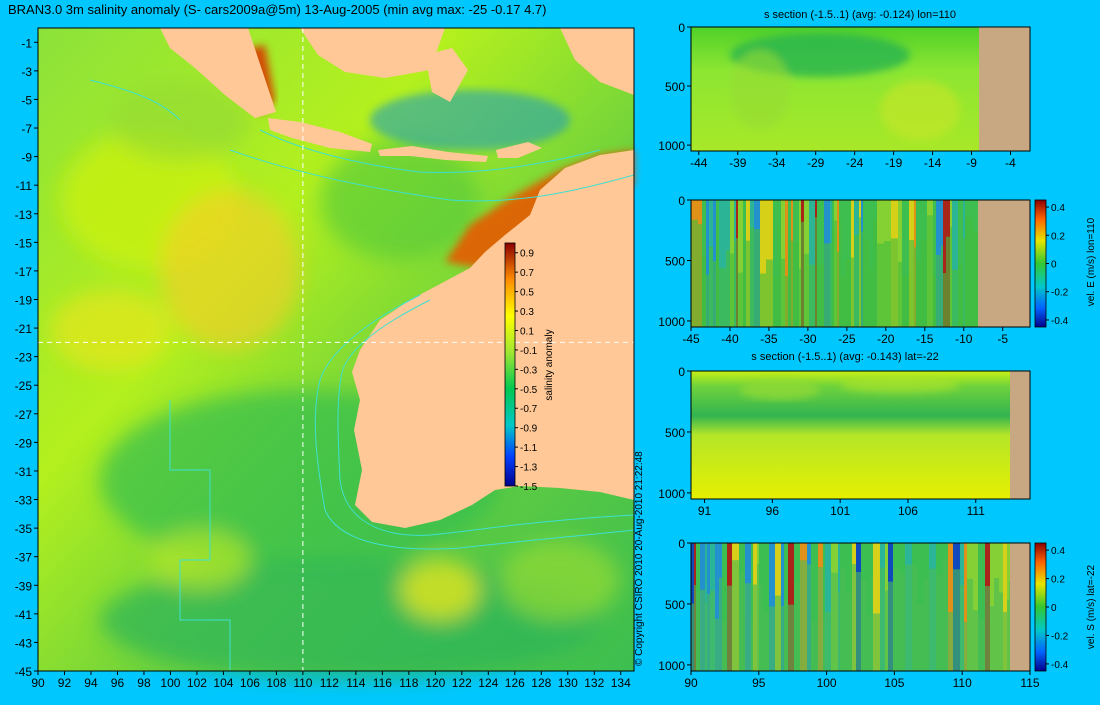 The width and height of the screenshot is (1100, 705). Describe the element at coordinates (894, 163) in the screenshot. I see `x-tick-label: -19` at that location.